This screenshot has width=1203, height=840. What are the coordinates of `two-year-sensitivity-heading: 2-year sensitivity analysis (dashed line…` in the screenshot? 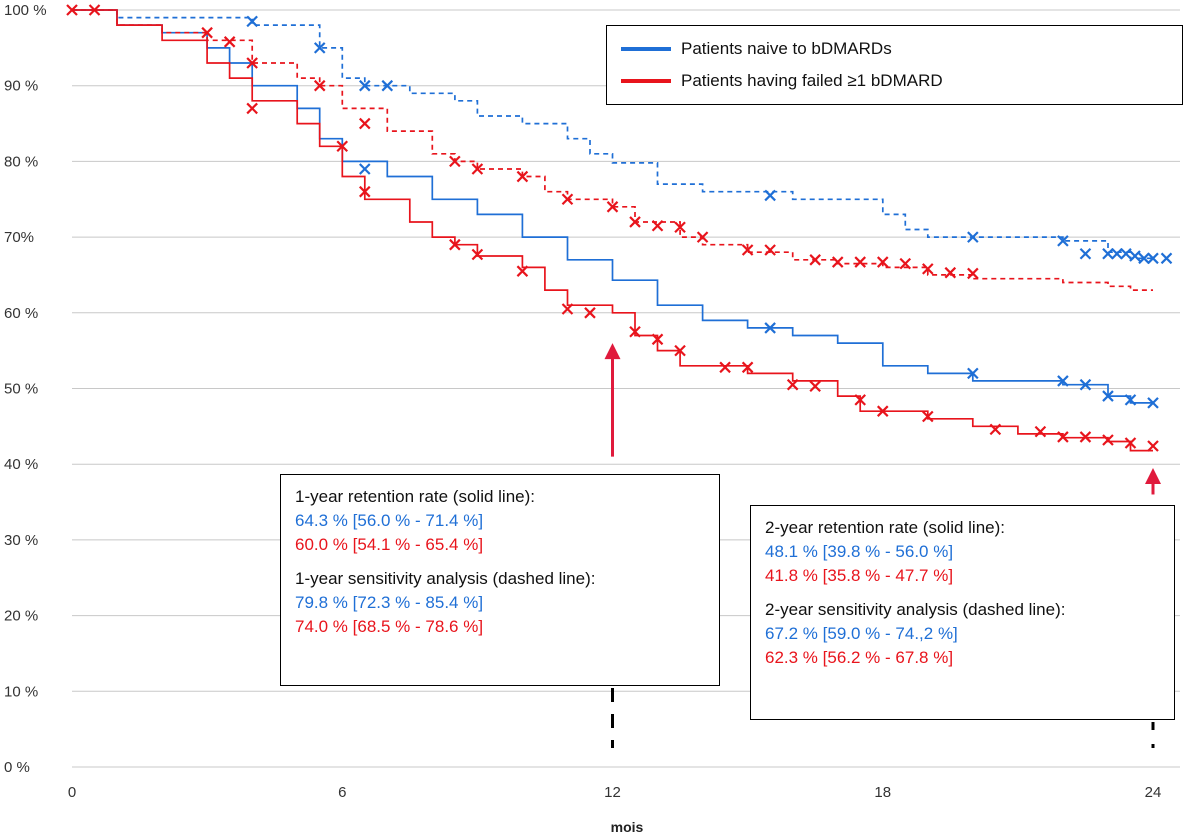 It's located at (915, 609).